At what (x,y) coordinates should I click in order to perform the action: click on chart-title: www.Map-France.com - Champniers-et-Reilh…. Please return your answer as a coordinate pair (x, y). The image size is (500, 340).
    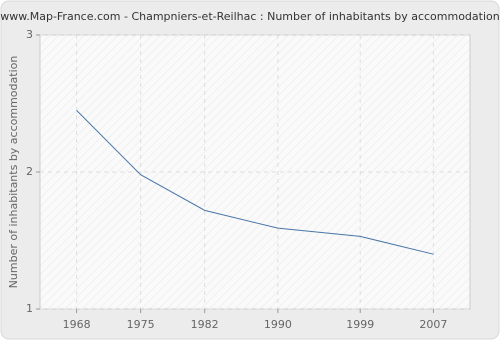
    Looking at the image, I should click on (250, 16).